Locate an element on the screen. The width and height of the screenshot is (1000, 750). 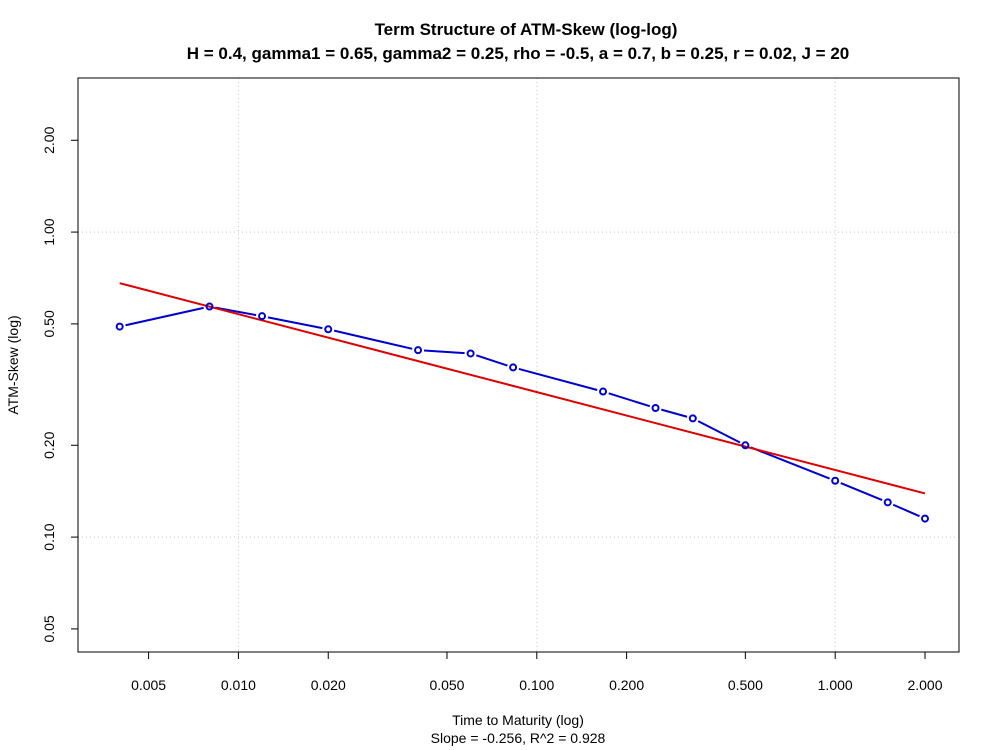
y-tick-label: 1.00 is located at coordinates (49, 231).